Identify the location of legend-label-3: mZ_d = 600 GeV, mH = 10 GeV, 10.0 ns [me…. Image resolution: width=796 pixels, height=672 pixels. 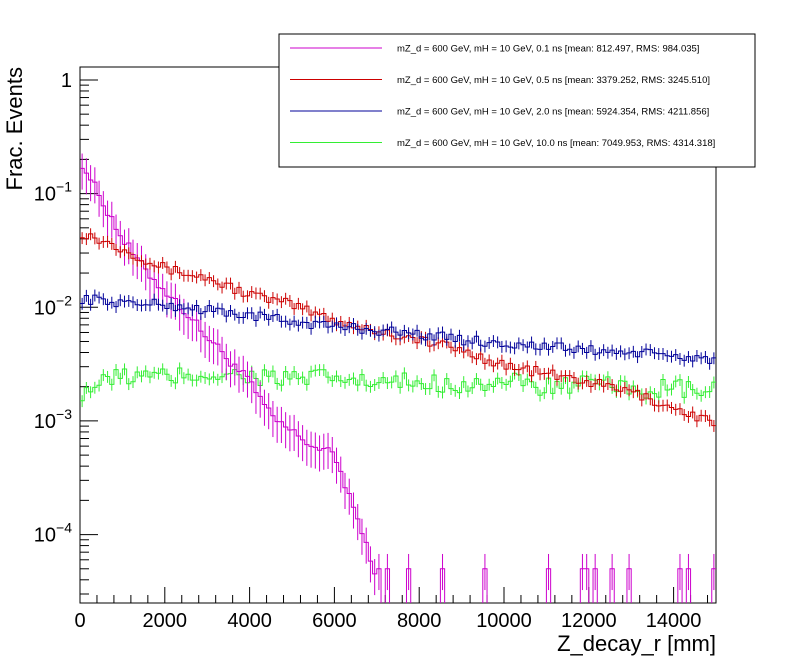
(556, 143).